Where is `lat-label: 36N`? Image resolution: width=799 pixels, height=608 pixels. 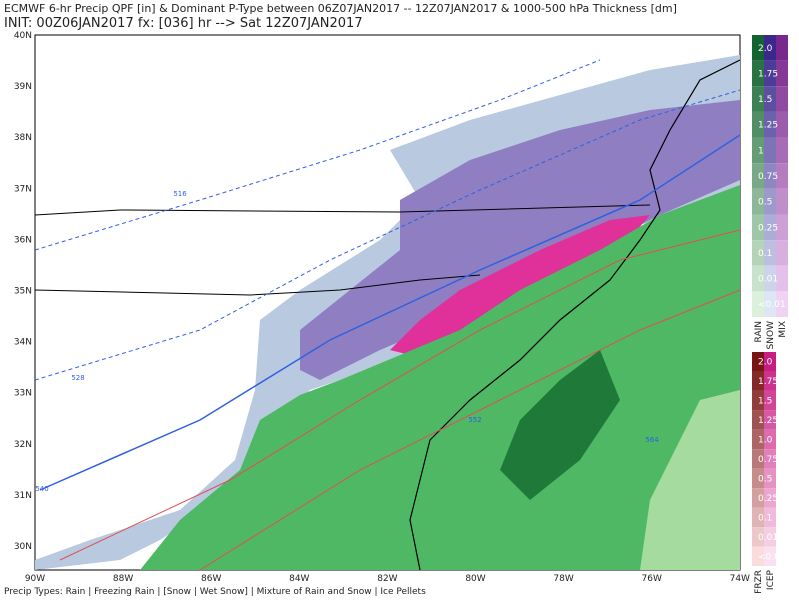 lat-label: 36N is located at coordinates (23, 240).